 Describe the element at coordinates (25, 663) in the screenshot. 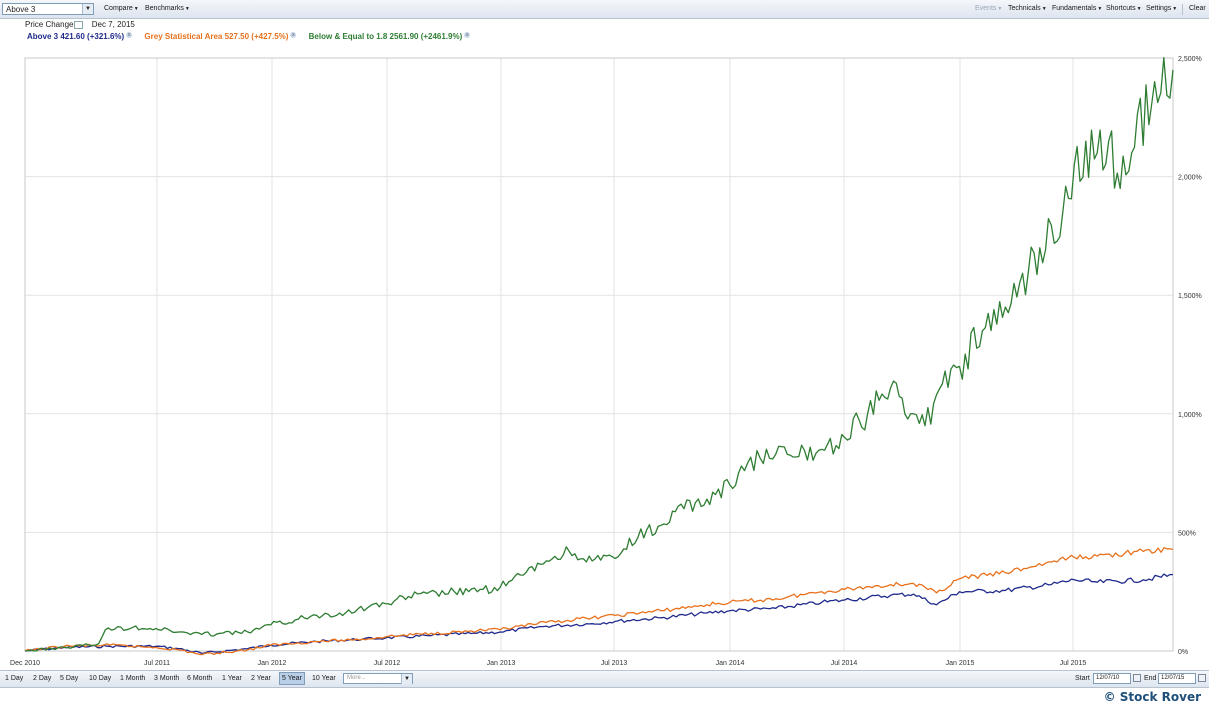

I see `x-tick-label: Dec 2010` at that location.